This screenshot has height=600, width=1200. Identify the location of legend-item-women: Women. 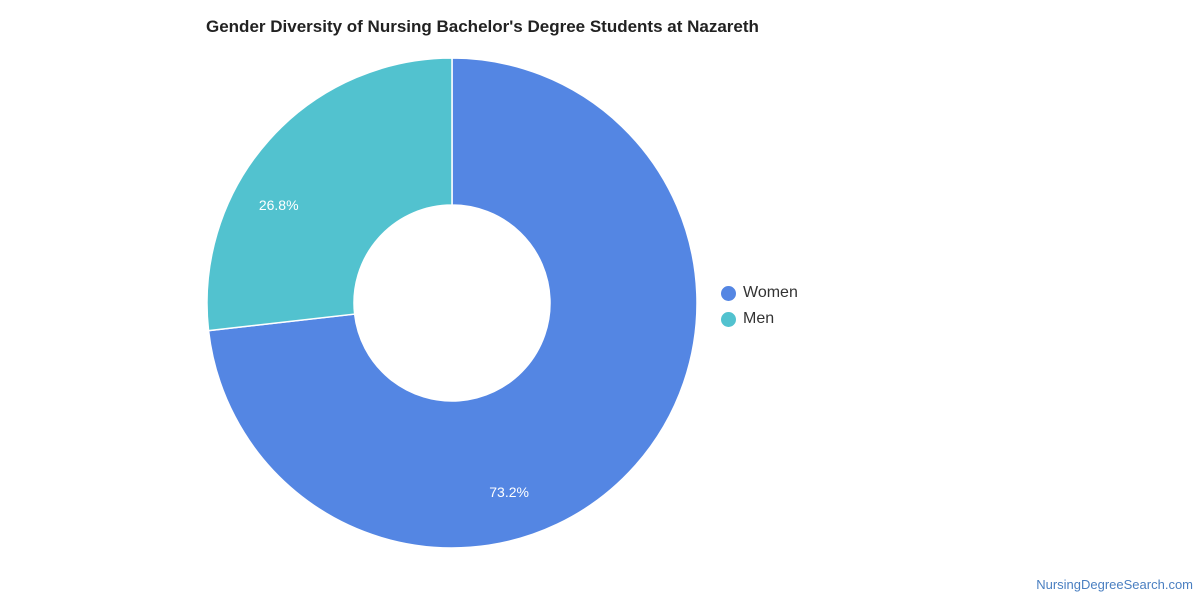
(759, 293).